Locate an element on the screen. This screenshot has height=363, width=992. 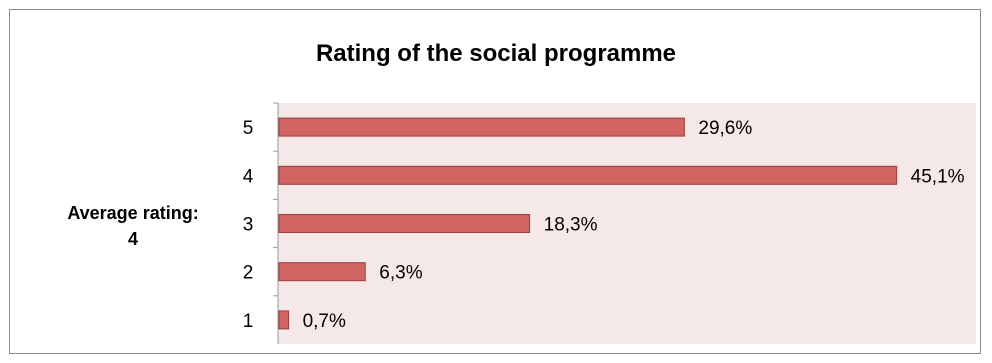
y-tick-label: 1 is located at coordinates (248, 321).